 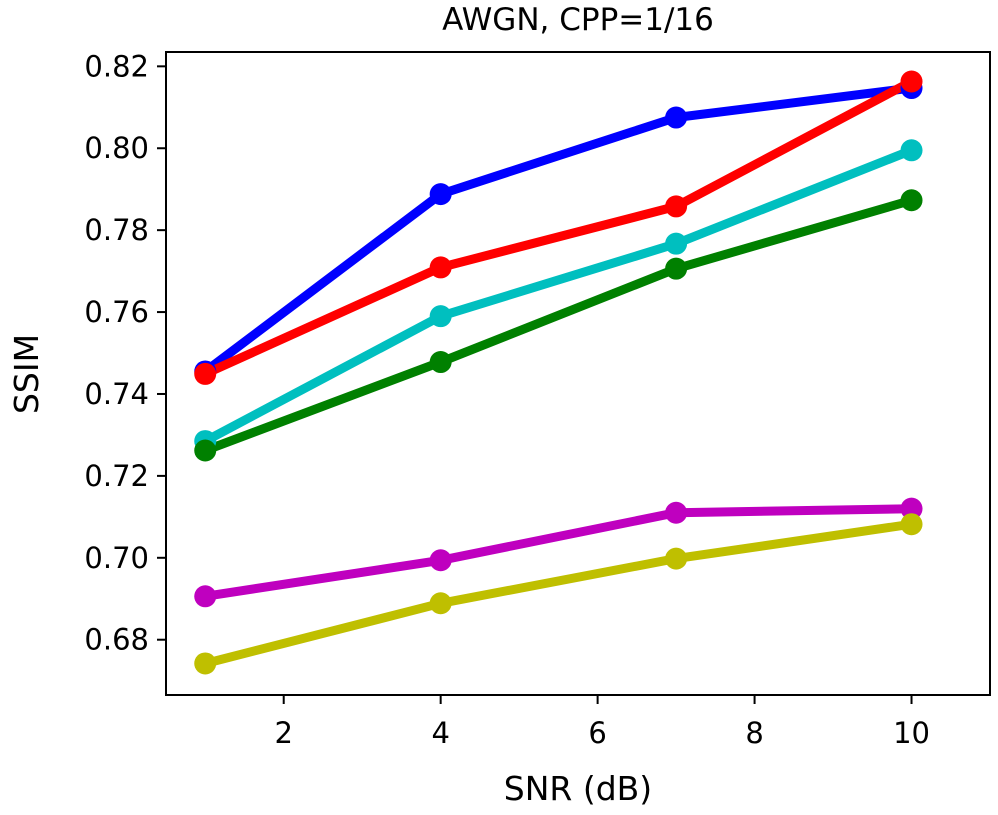 I want to click on chart-title: AWGN, CPP=1/16, so click(x=578, y=20).